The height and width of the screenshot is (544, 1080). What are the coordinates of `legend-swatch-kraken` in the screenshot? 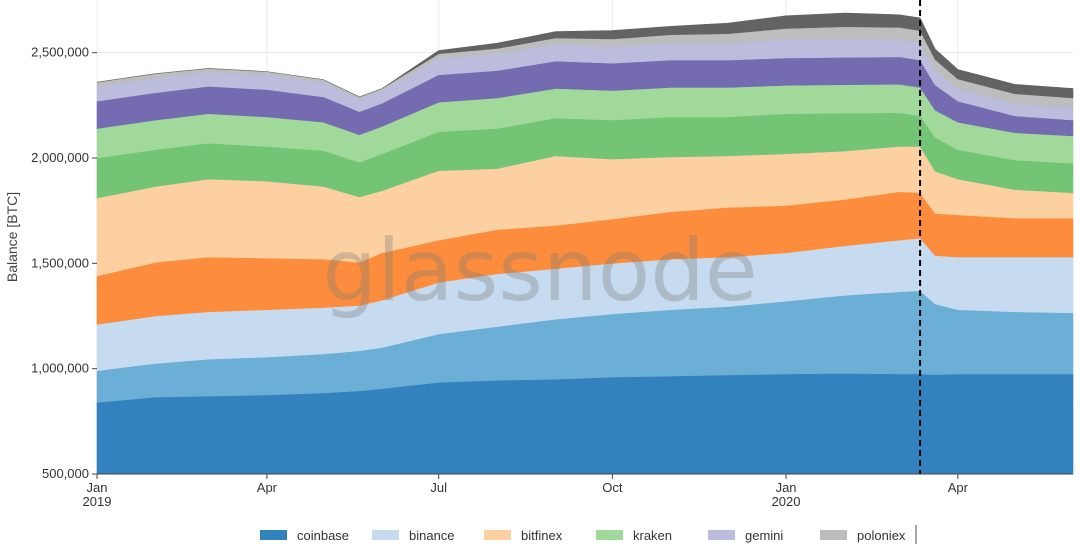 It's located at (609, 535).